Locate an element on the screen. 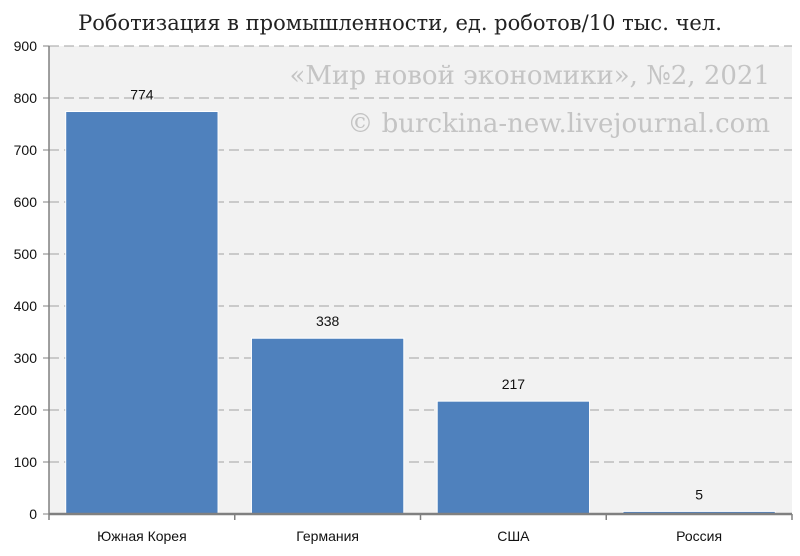 The height and width of the screenshot is (556, 800). x-tick-label: Южная Корея is located at coordinates (142, 536).